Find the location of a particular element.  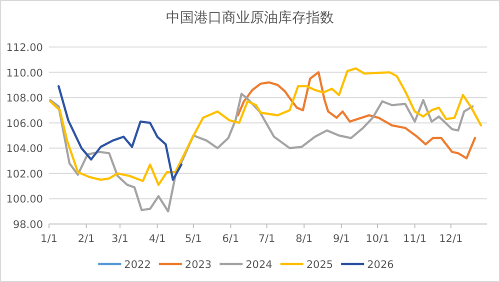

x-tick-label: 5/1 is located at coordinates (193, 239).